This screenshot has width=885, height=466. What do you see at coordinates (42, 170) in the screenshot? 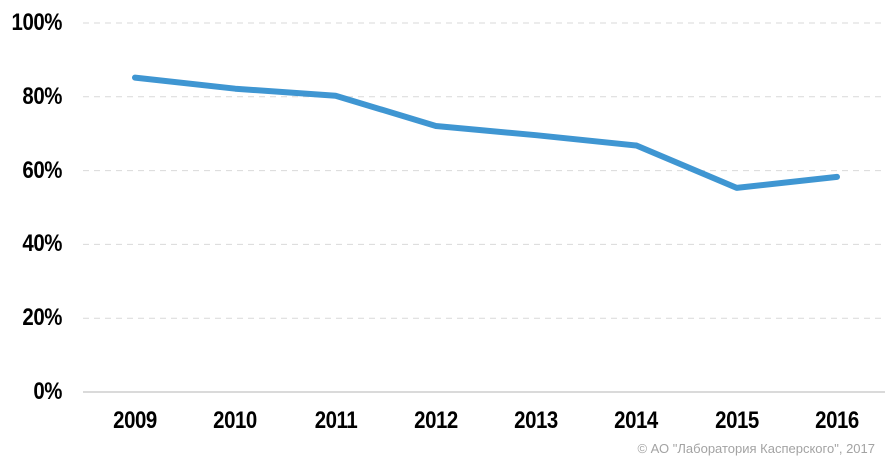
I see `y-axis-tick-label: 60%` at bounding box center [42, 170].